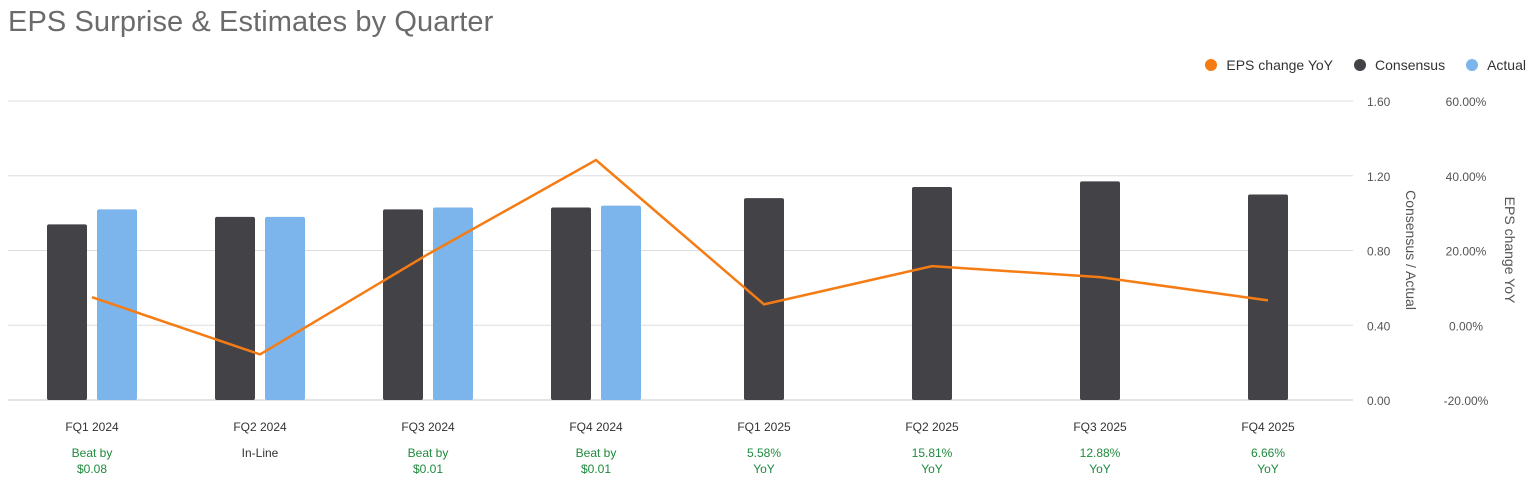  Describe the element at coordinates (1510, 250) in the screenshot. I see `right-axis-title: EPS change YoY` at that location.